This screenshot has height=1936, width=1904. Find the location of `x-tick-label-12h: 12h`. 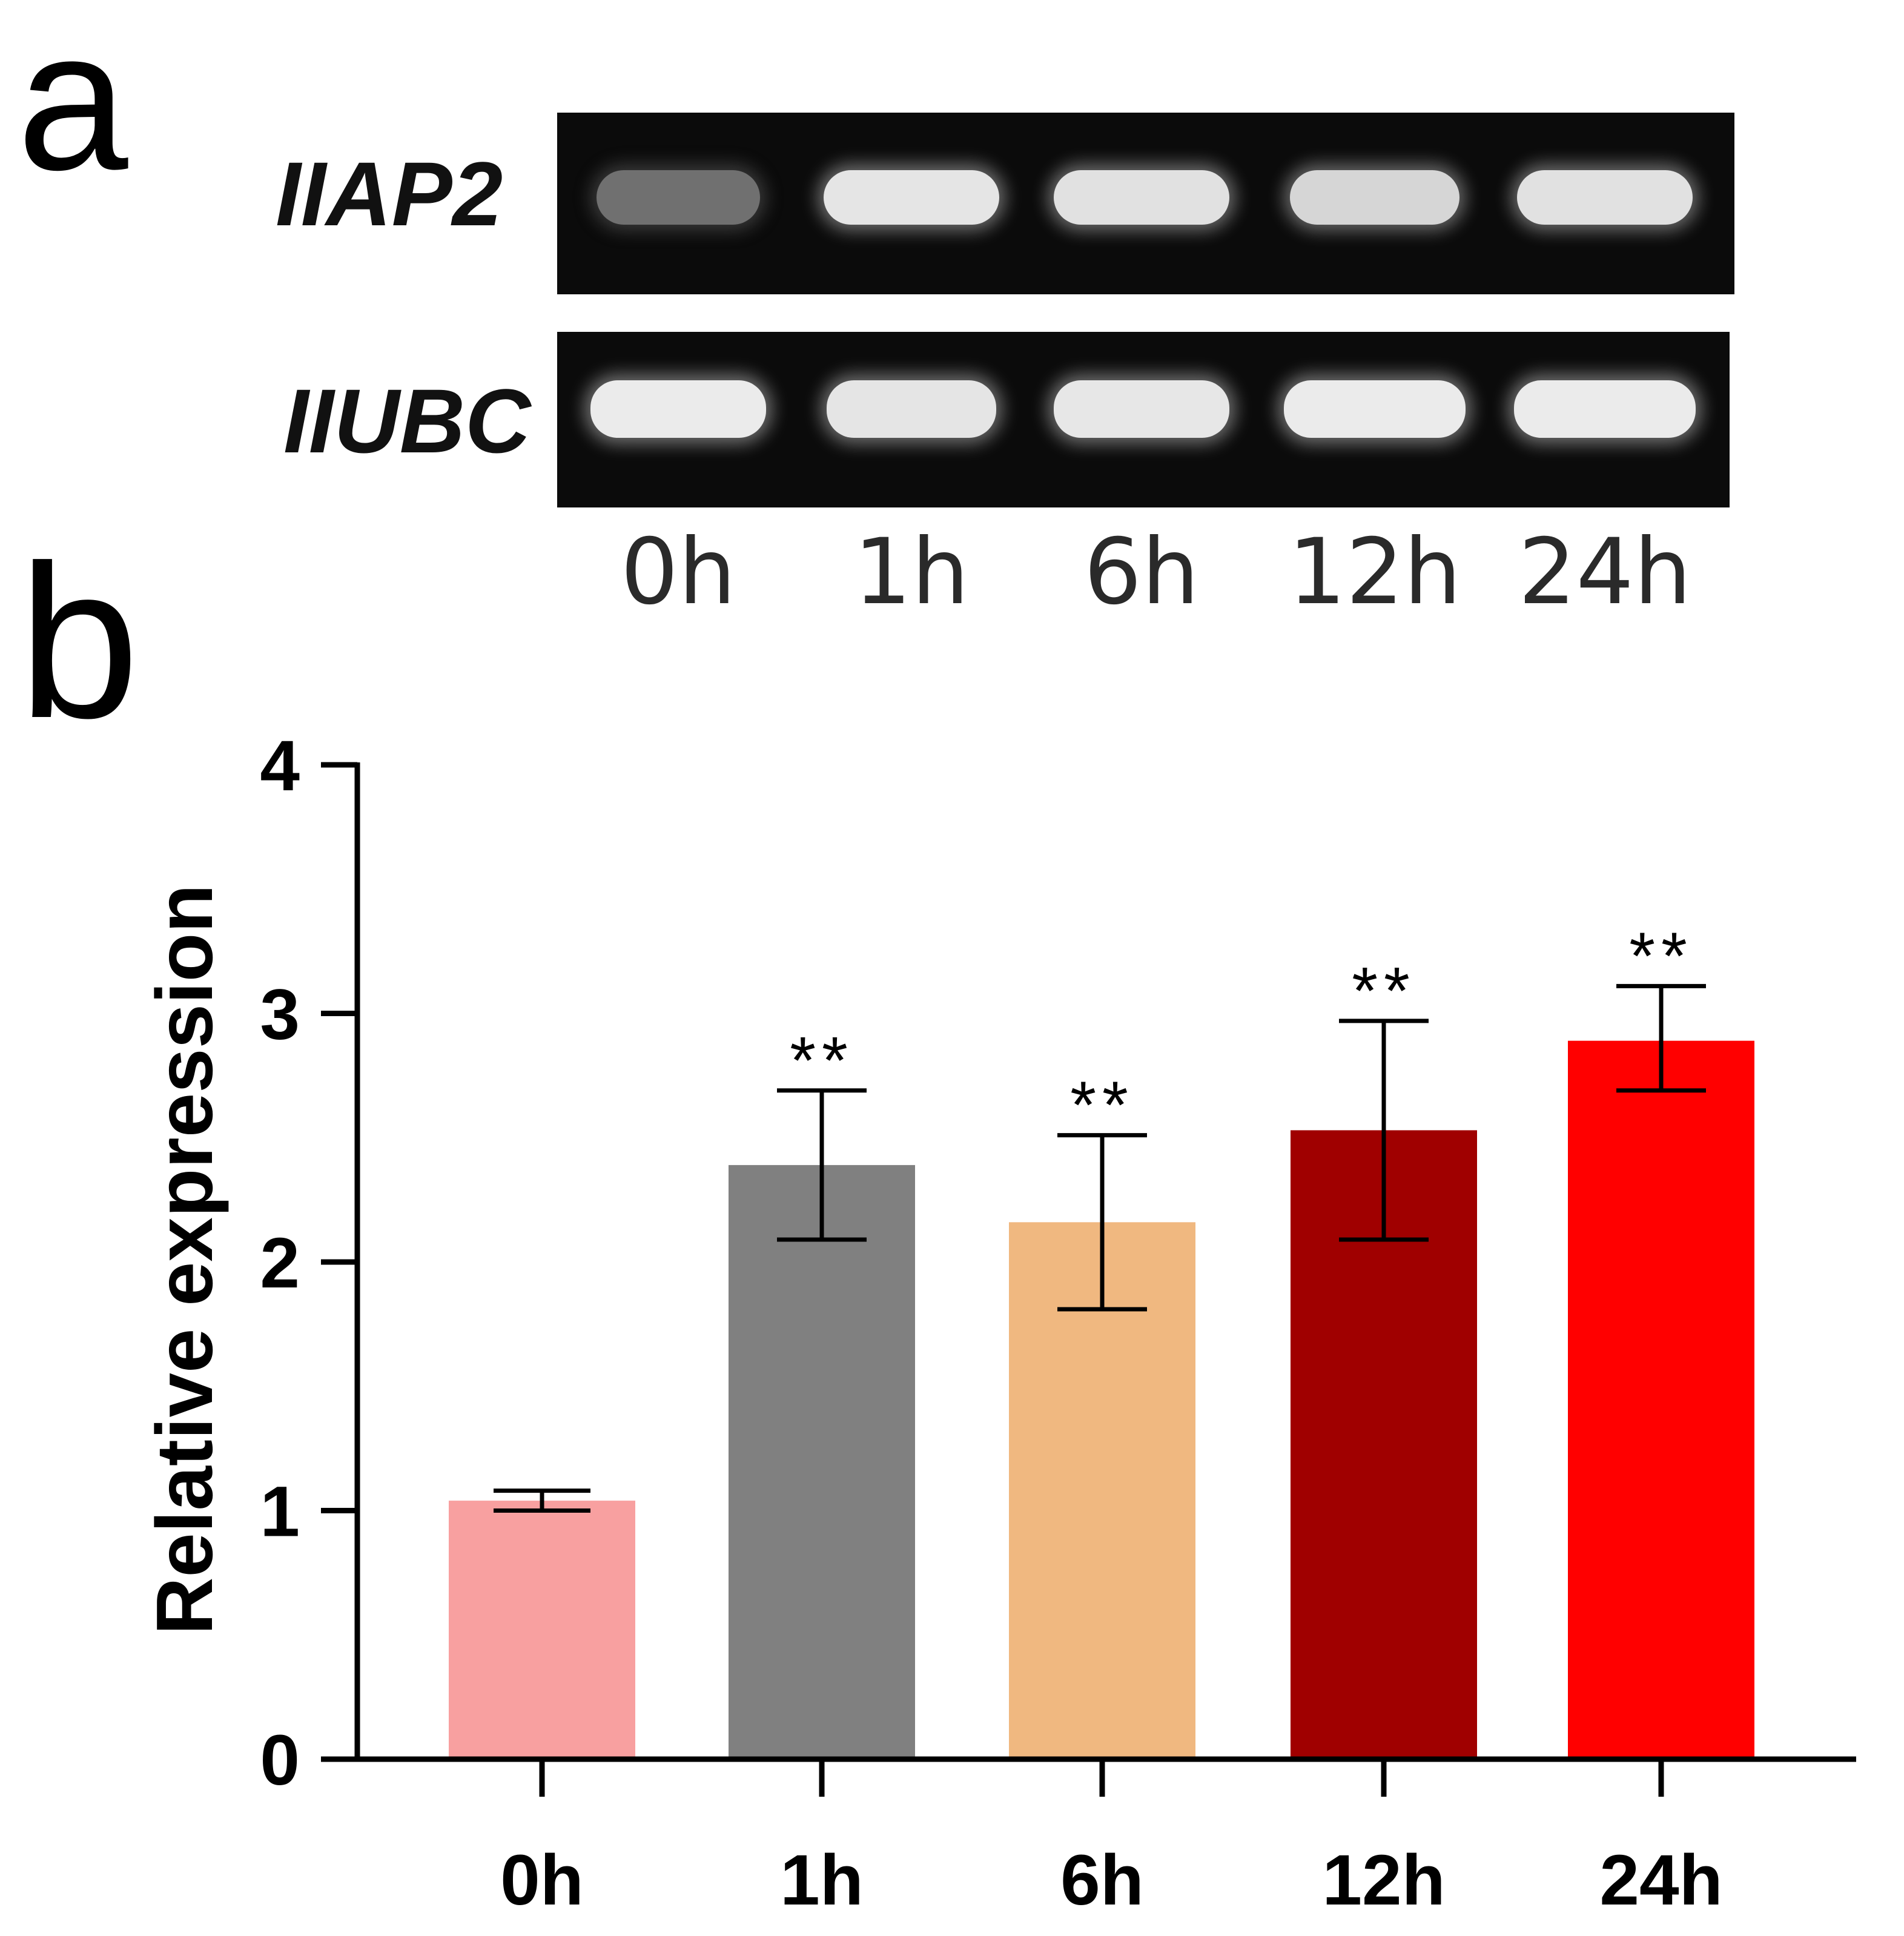

x-tick-label-12h: 12h is located at coordinates (1383, 1880).